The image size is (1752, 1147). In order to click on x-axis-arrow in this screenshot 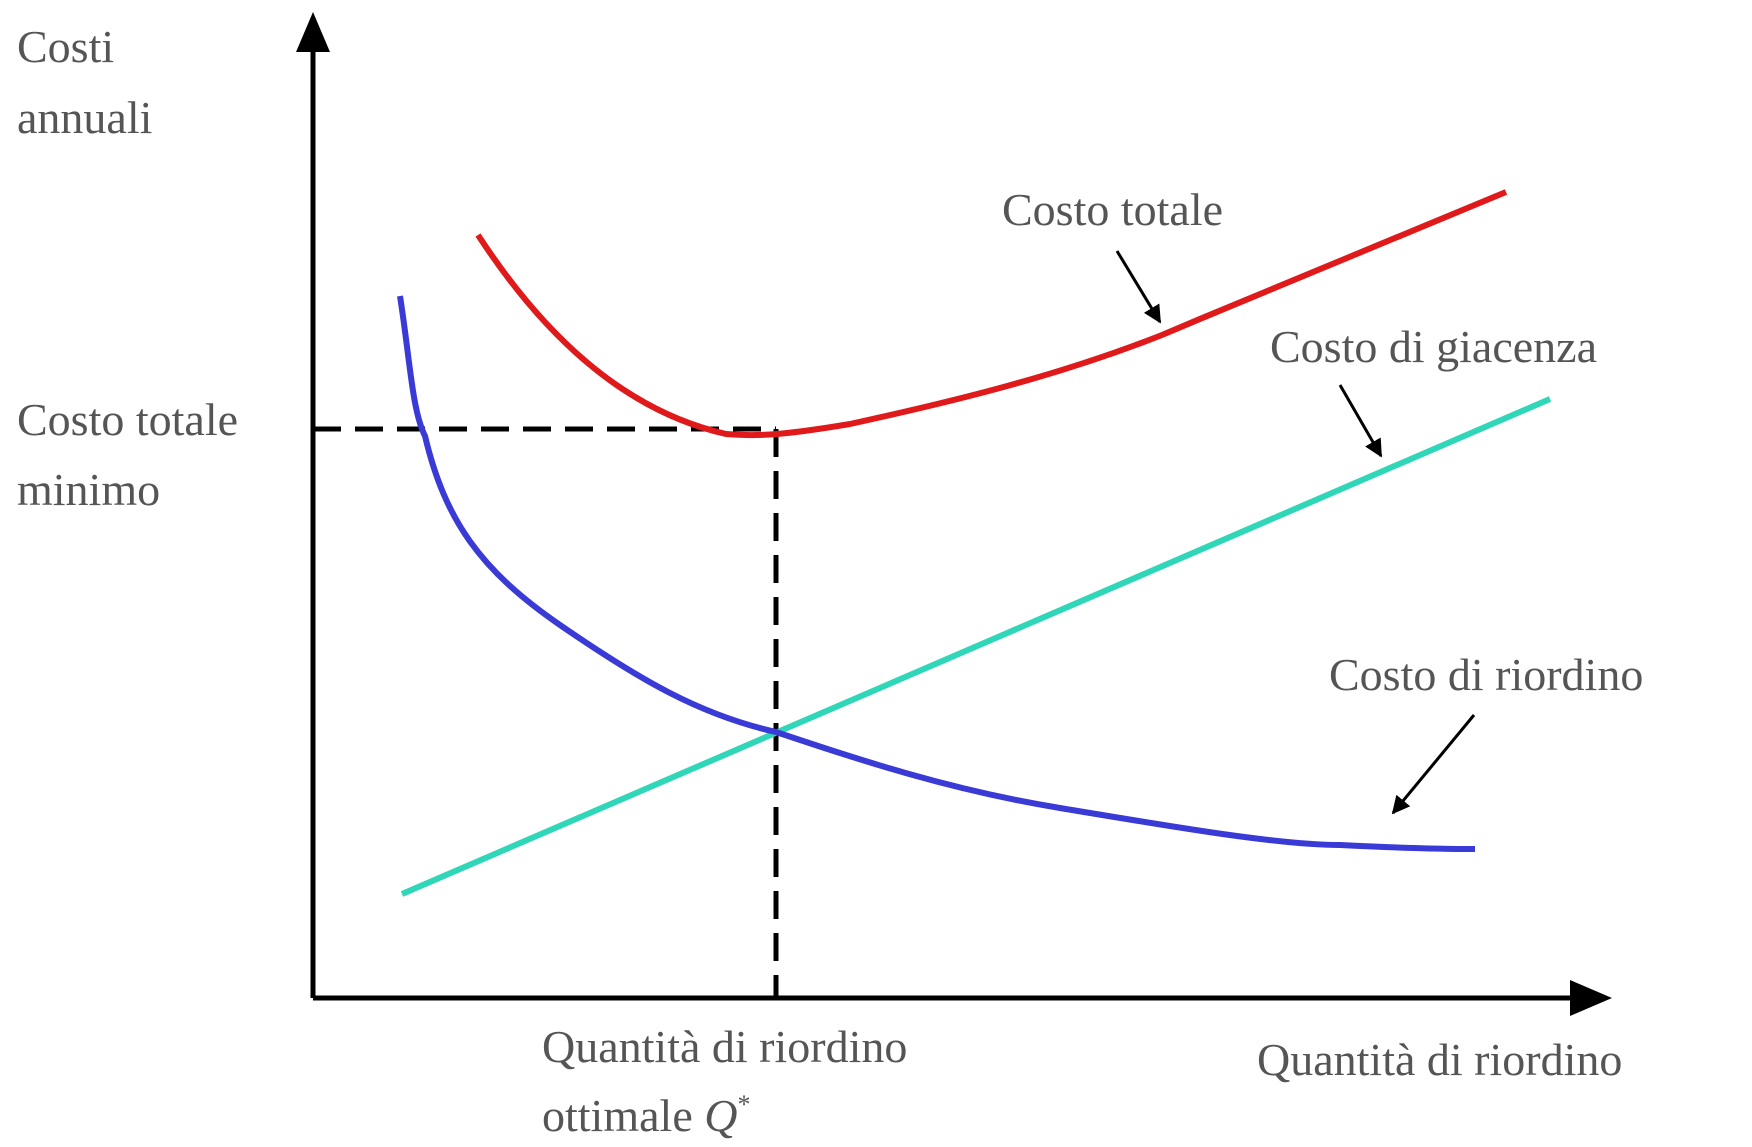, I will do `click(1591, 998)`.